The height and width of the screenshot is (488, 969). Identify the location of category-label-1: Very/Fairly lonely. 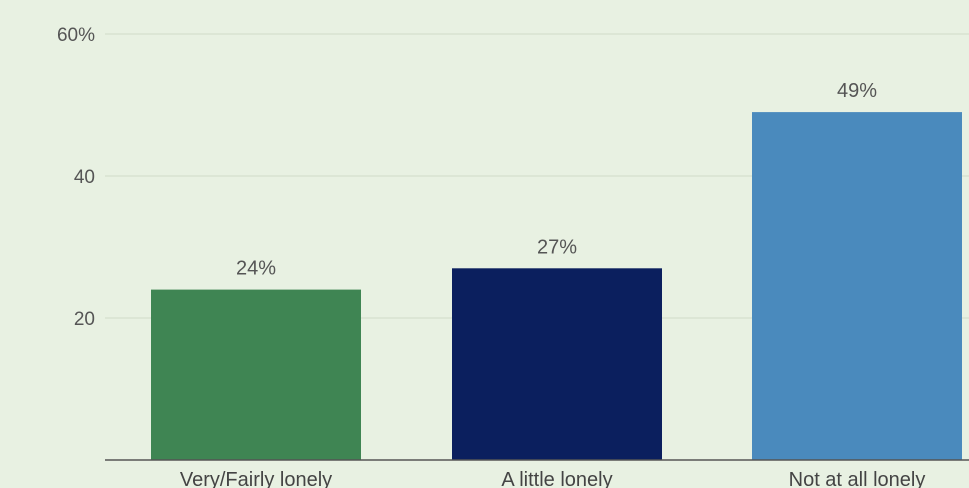
(256, 478).